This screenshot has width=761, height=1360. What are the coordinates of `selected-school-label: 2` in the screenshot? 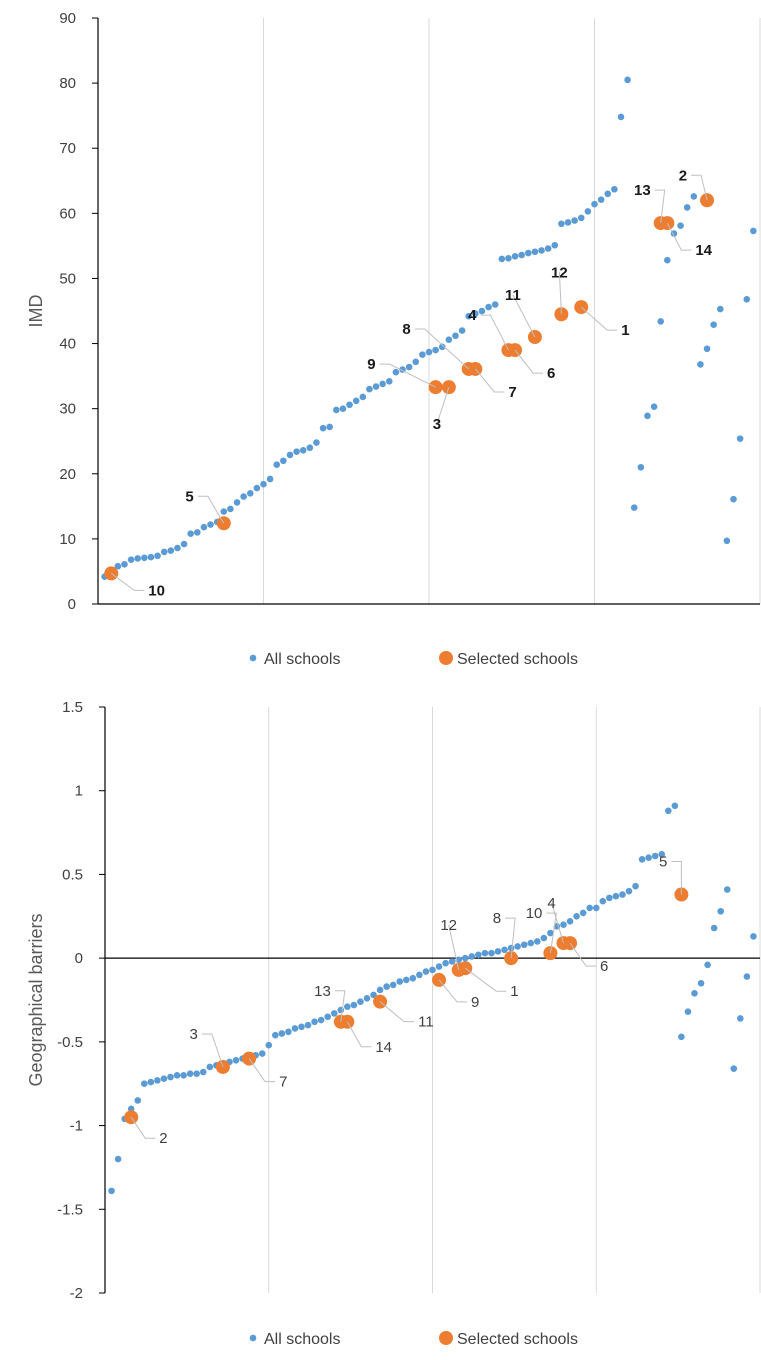 It's located at (683, 175).